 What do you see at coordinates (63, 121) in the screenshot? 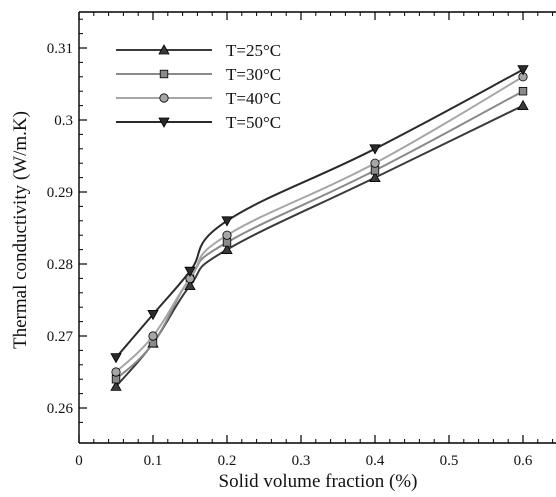
I see `y-tick-label: 0.3` at bounding box center [63, 121].